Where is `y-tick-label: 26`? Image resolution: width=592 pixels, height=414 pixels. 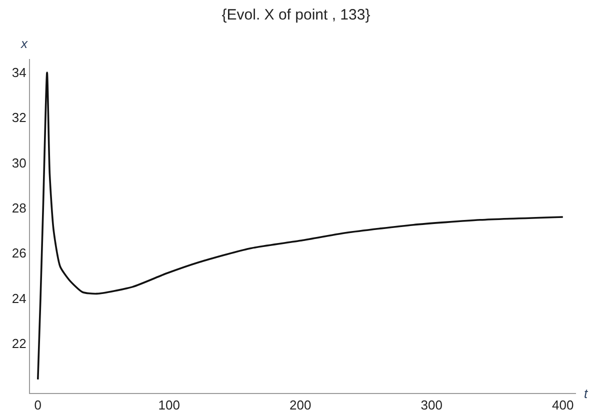
y-tick-label: 26 is located at coordinates (19, 253).